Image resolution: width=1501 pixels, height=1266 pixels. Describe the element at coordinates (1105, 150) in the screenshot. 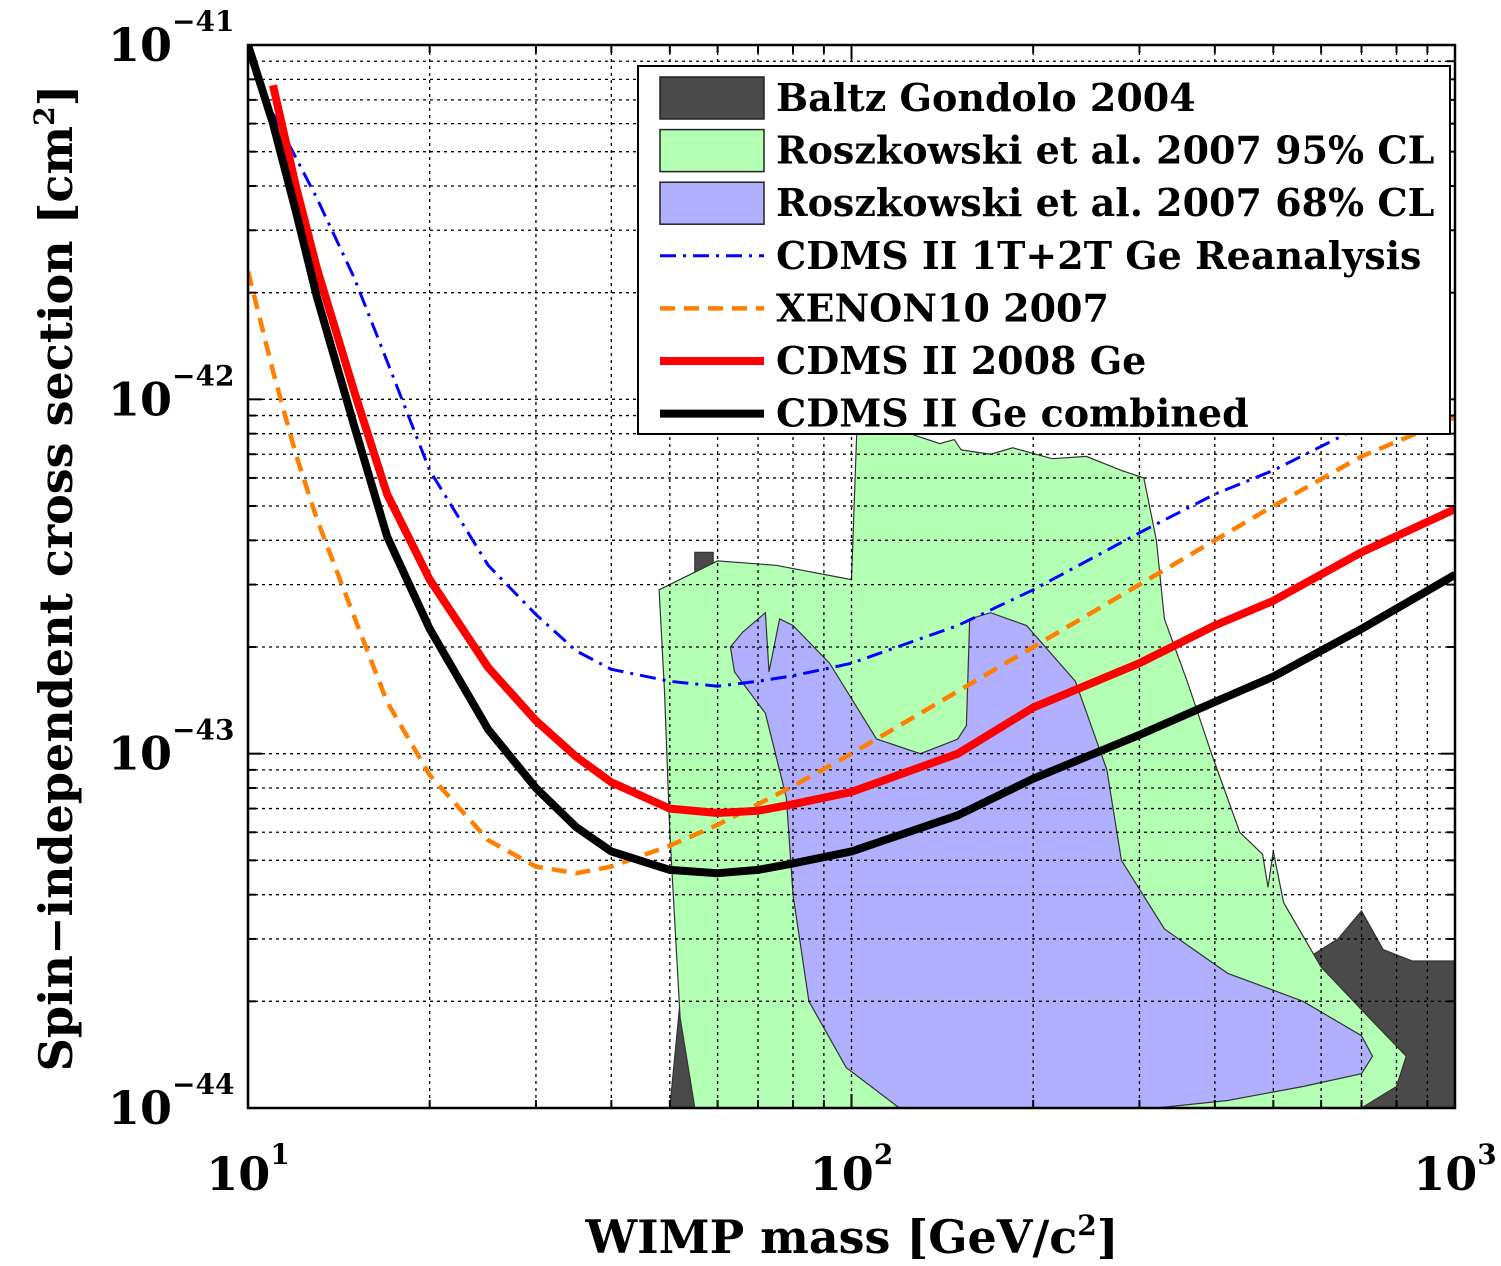

I see `legend-label: Roszkowski et al. 2007 95% CL` at that location.